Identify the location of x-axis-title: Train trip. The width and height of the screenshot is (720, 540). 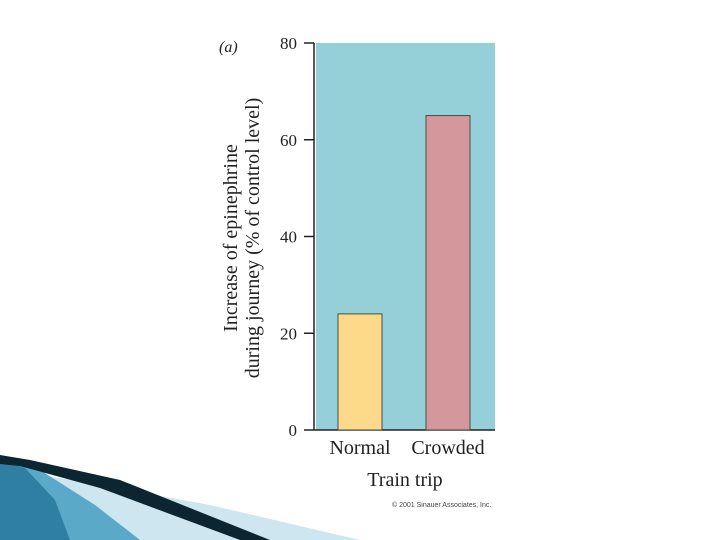
(404, 480).